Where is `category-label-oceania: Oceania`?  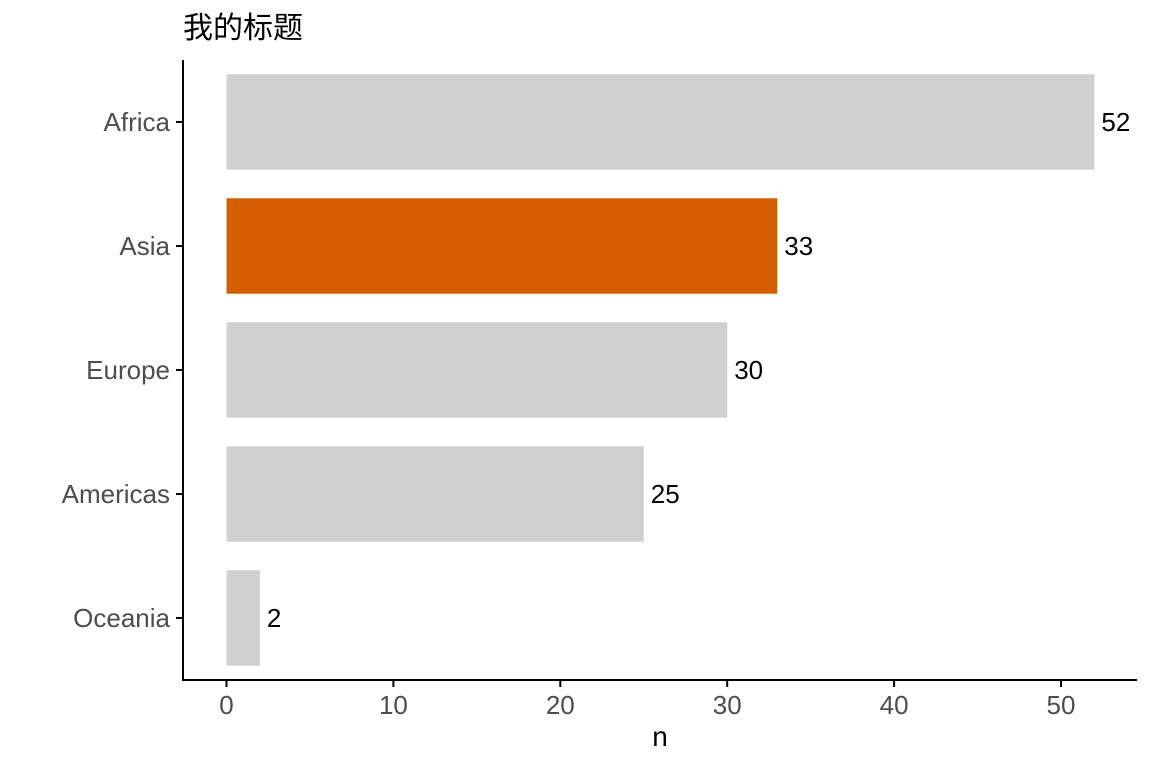
category-label-oceania: Oceania is located at coordinates (121, 618).